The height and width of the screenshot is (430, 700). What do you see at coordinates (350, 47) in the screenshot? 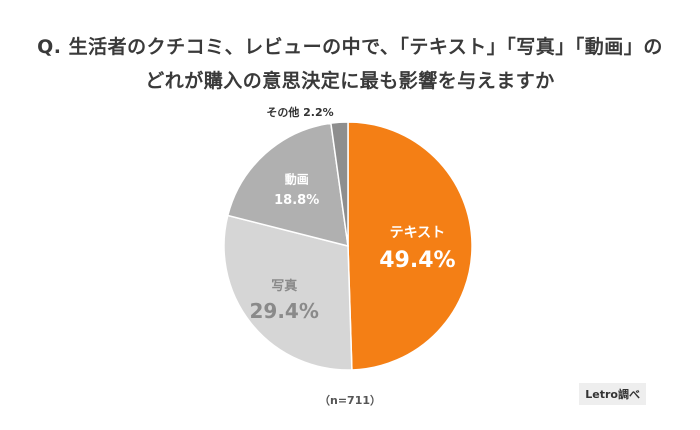
I see `question-line-1: Q. 生活者のクチコミ、レビューの中で、「テキスト」「写真」「動画」の` at bounding box center [350, 47].